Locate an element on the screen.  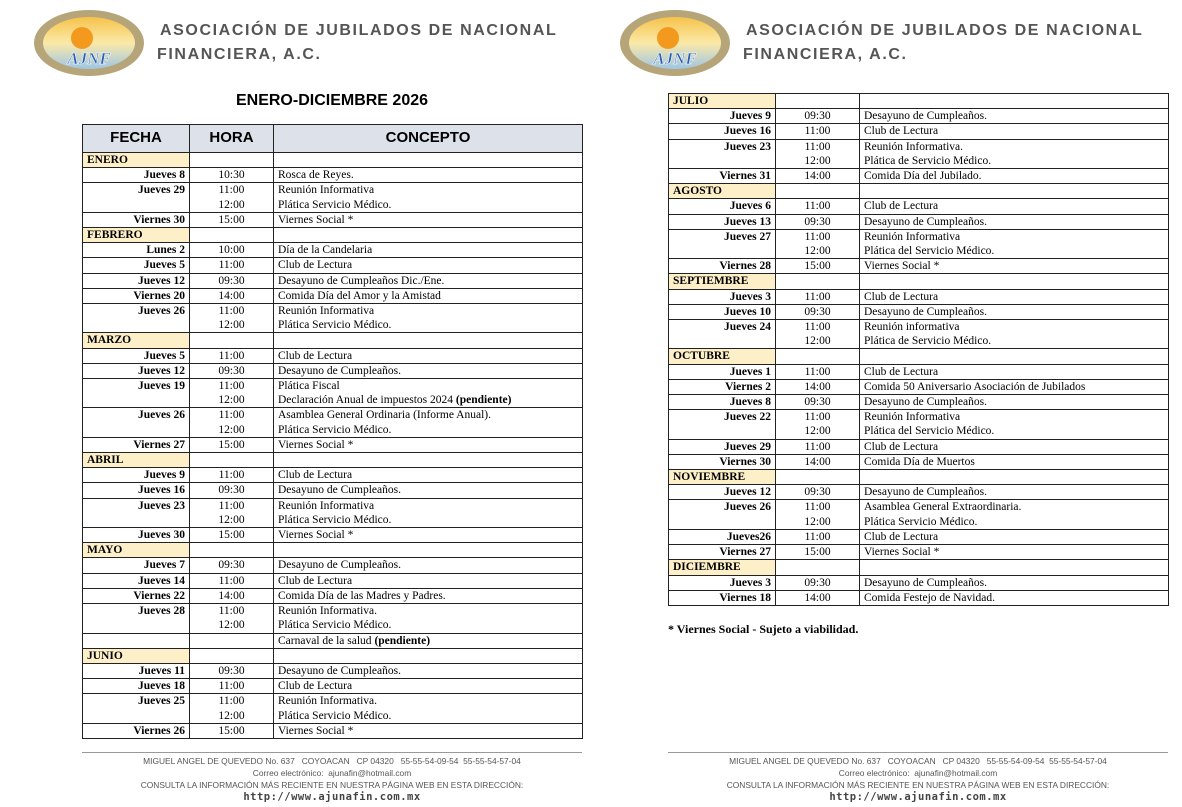
event-date: Lunes 2 is located at coordinates (136, 250).